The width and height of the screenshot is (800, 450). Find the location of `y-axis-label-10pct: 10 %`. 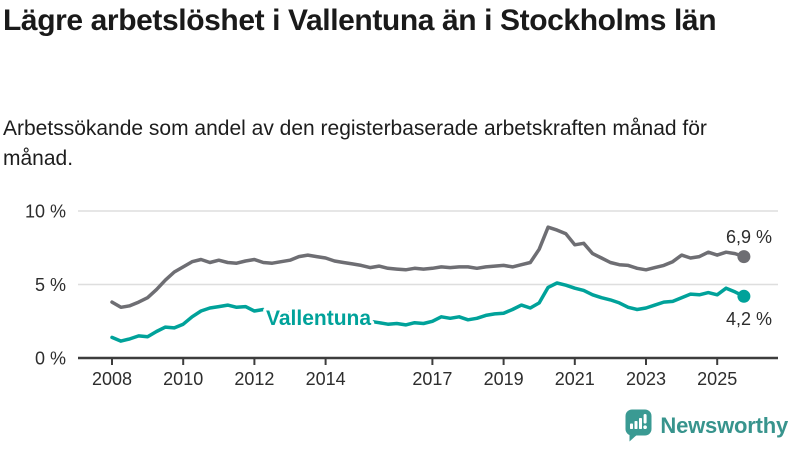

y-axis-label-10pct: 10 % is located at coordinates (45, 211).